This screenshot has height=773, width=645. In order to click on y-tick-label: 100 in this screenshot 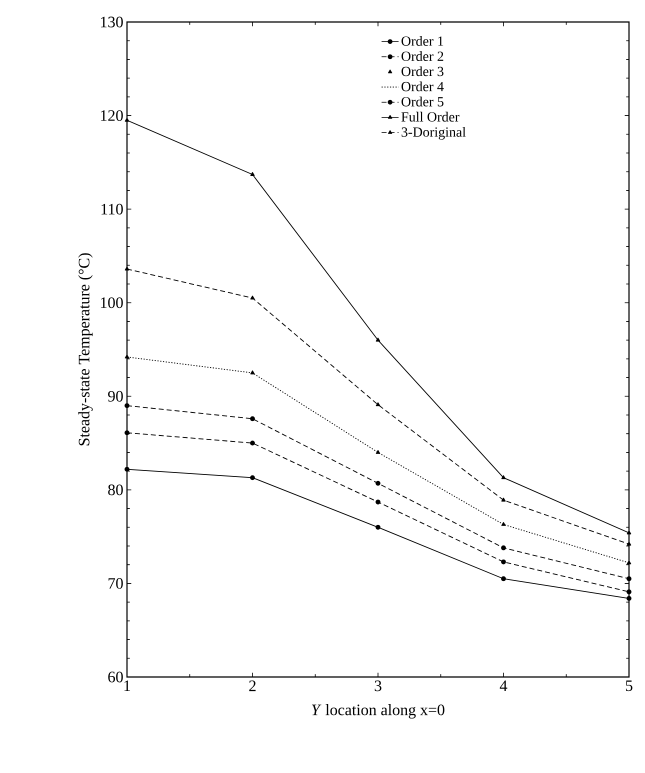, I will do `click(111, 302)`.